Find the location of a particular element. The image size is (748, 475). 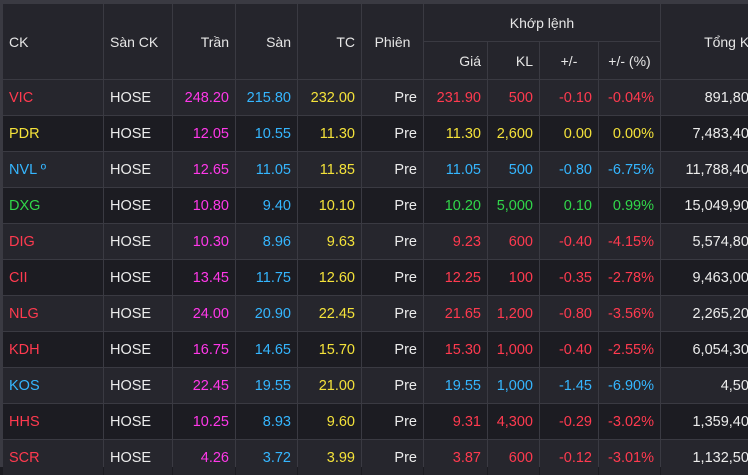

cell-tong-kl: 1,132,500 is located at coordinates (704, 457).